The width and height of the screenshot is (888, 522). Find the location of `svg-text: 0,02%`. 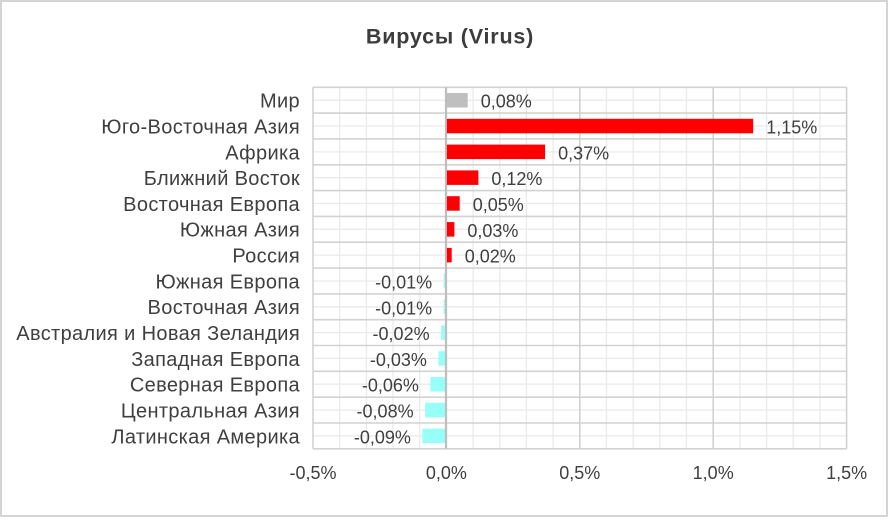

svg-text: 0,02% is located at coordinates (490, 257).